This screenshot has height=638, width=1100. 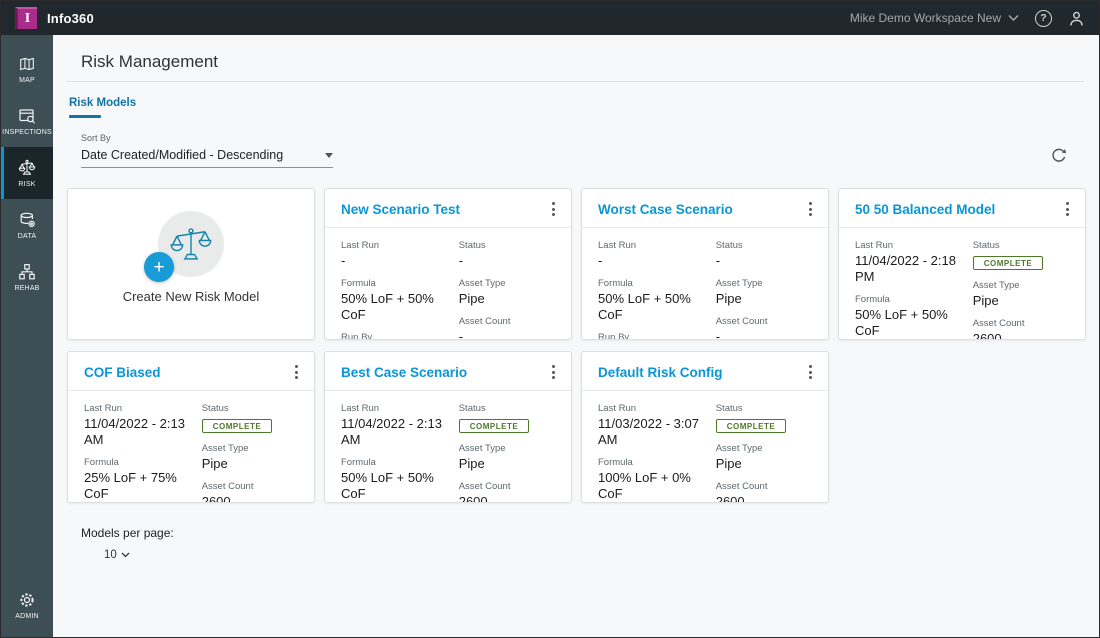 I want to click on card-header: Worst Case Scenario, so click(x=705, y=208).